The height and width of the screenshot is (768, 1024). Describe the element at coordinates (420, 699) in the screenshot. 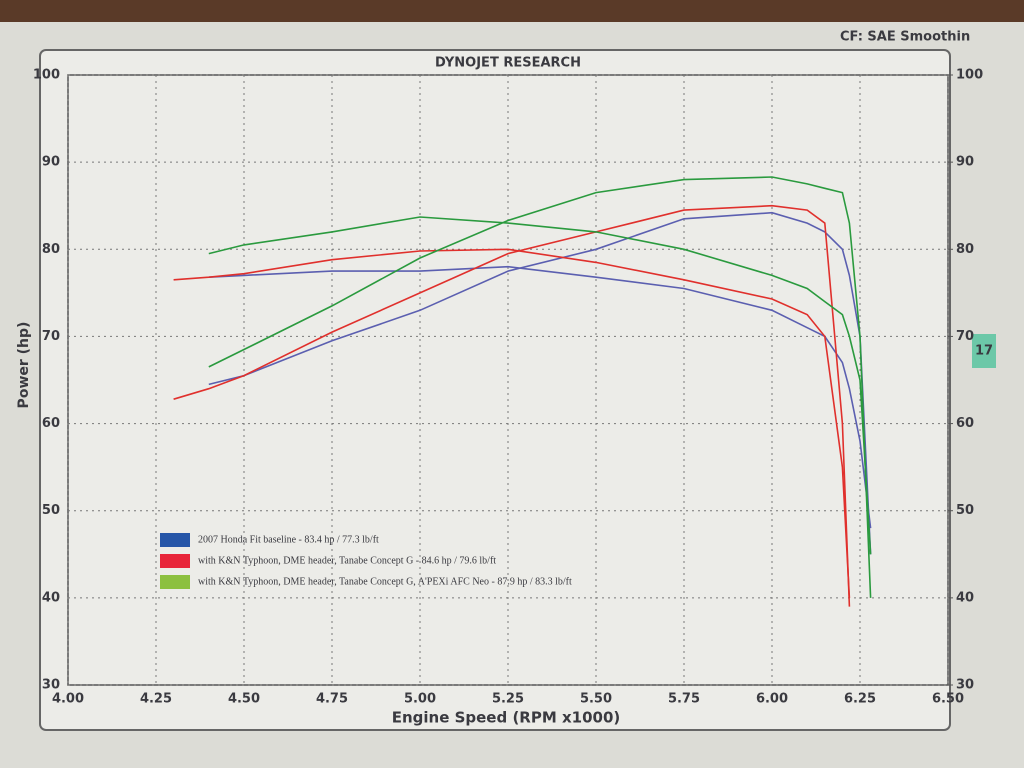

I see `x-tick-label: 5.00` at that location.